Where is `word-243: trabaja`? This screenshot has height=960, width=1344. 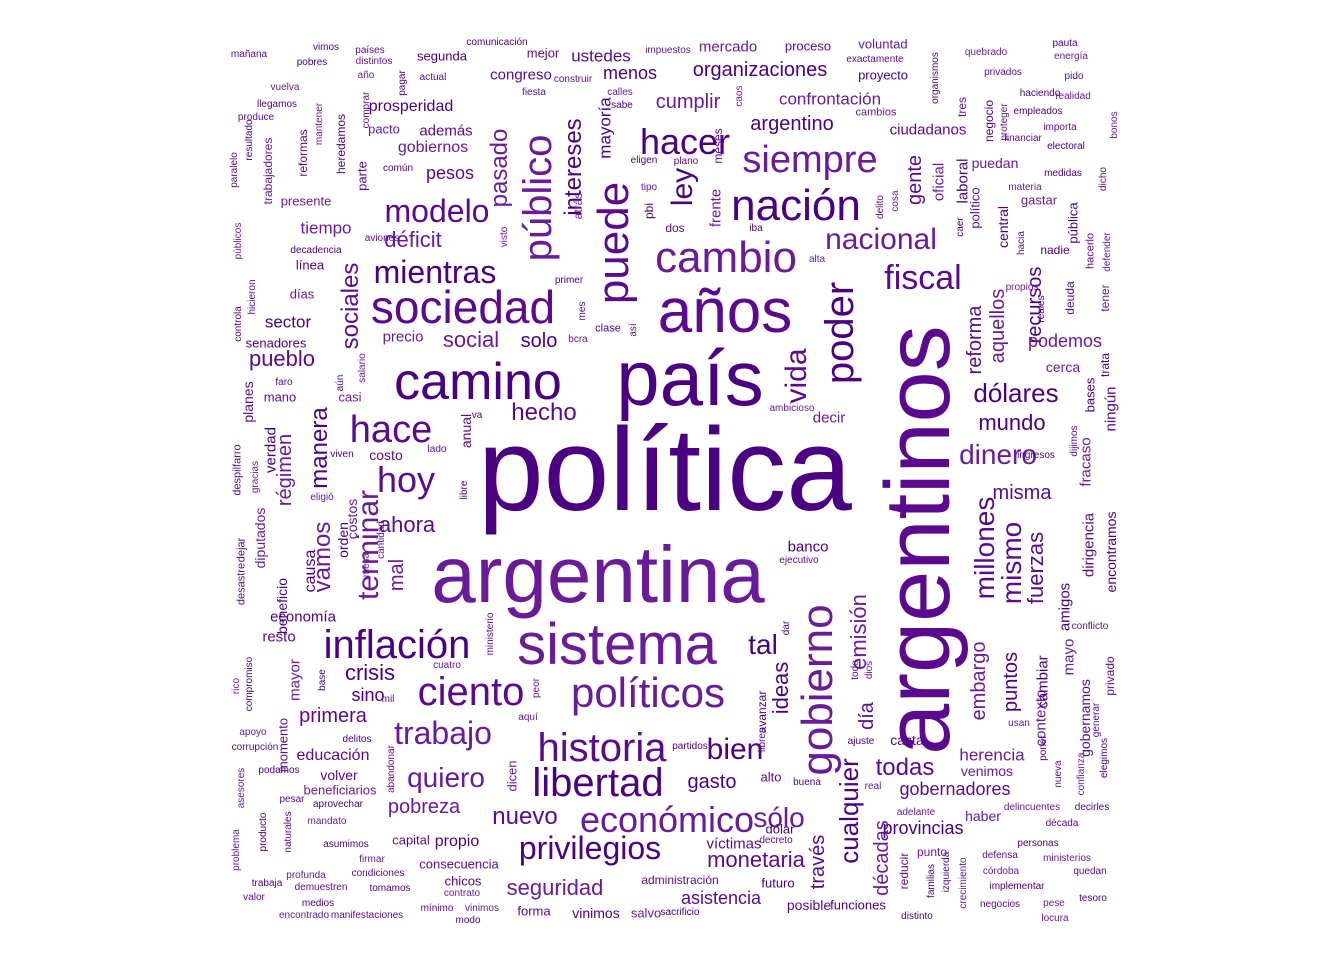 word-243: trabaja is located at coordinates (267, 883).